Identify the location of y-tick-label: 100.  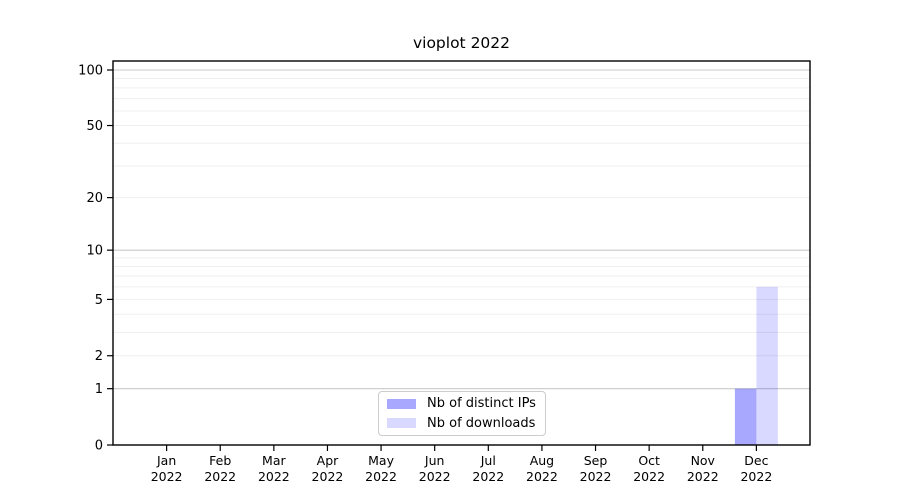
(90, 71).